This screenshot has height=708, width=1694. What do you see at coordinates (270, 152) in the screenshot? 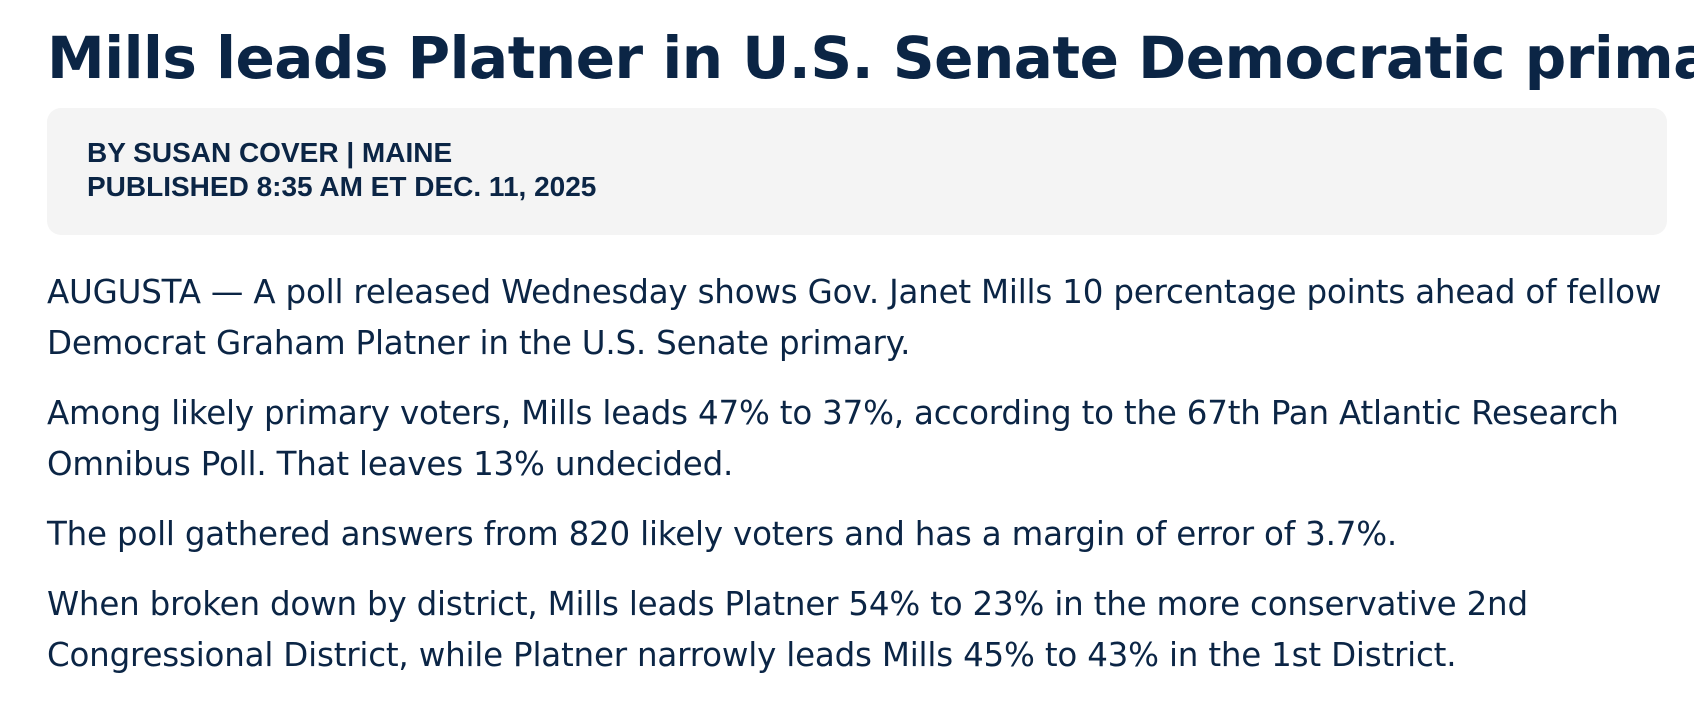
I see `byline-author: BY SUSAN COVER | MAINE` at bounding box center [270, 152].